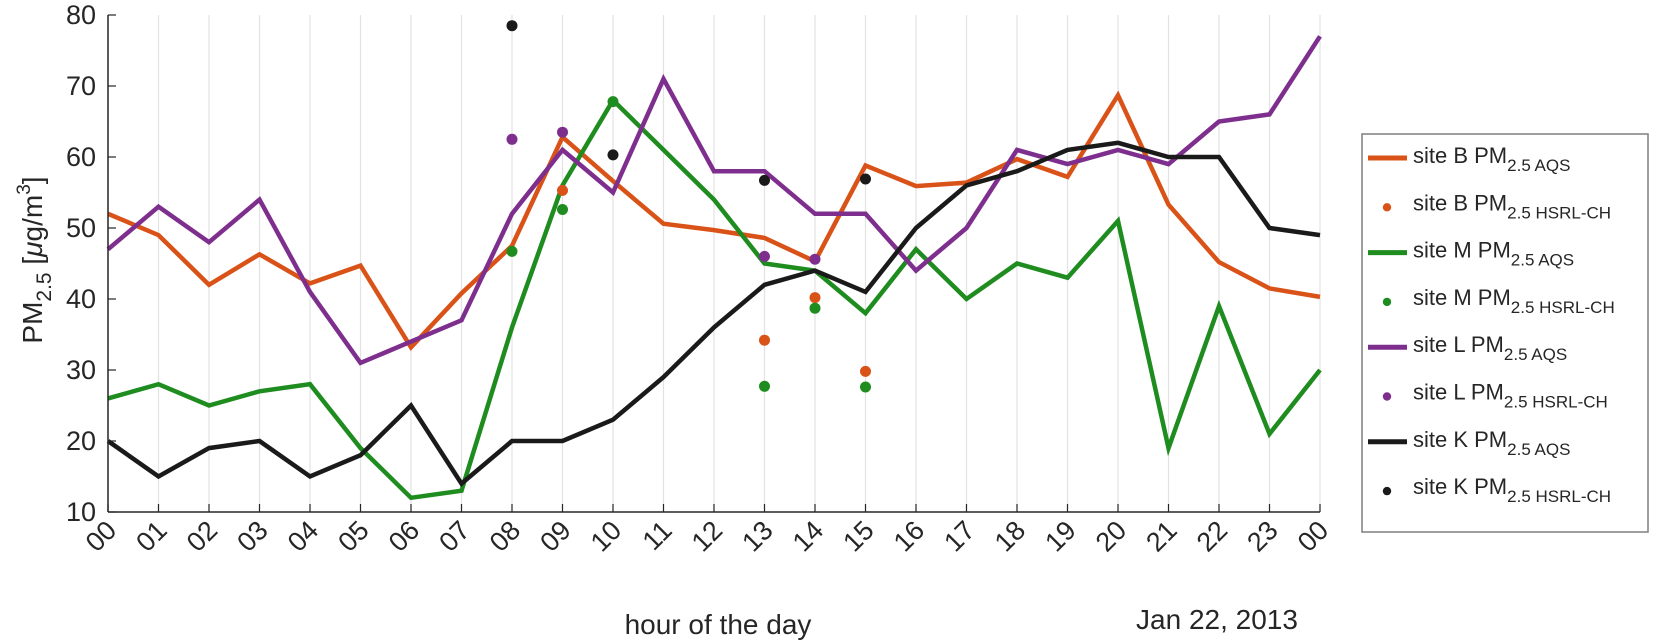 The height and width of the screenshot is (644, 1654). Describe the element at coordinates (81, 441) in the screenshot. I see `y-tick-label-1: 20` at that location.